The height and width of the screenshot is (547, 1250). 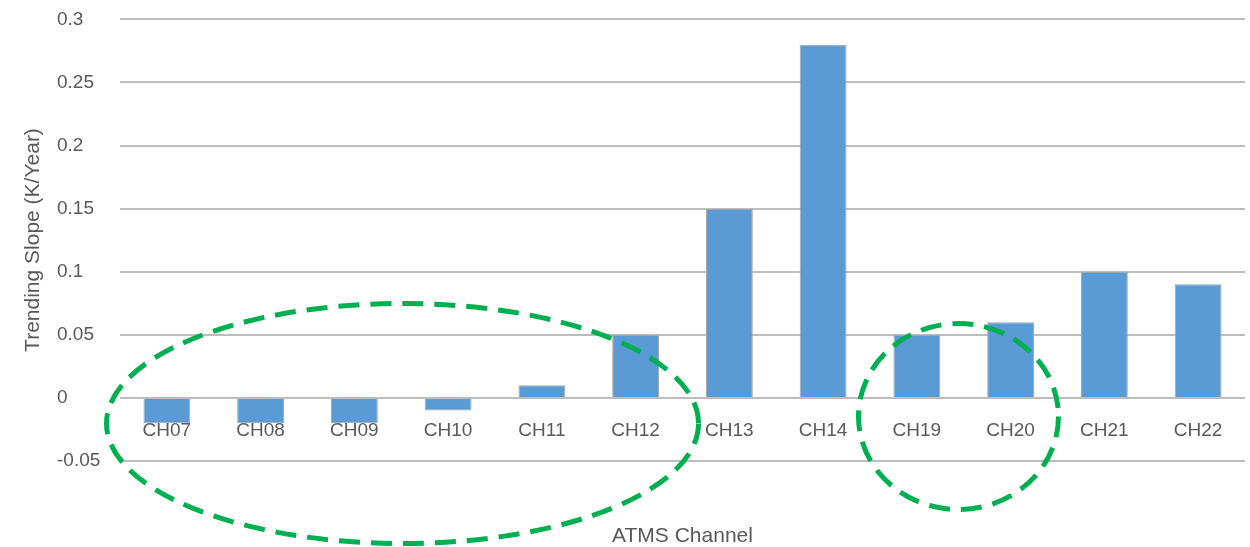 I want to click on x-tick-label: CH07, so click(x=167, y=429).